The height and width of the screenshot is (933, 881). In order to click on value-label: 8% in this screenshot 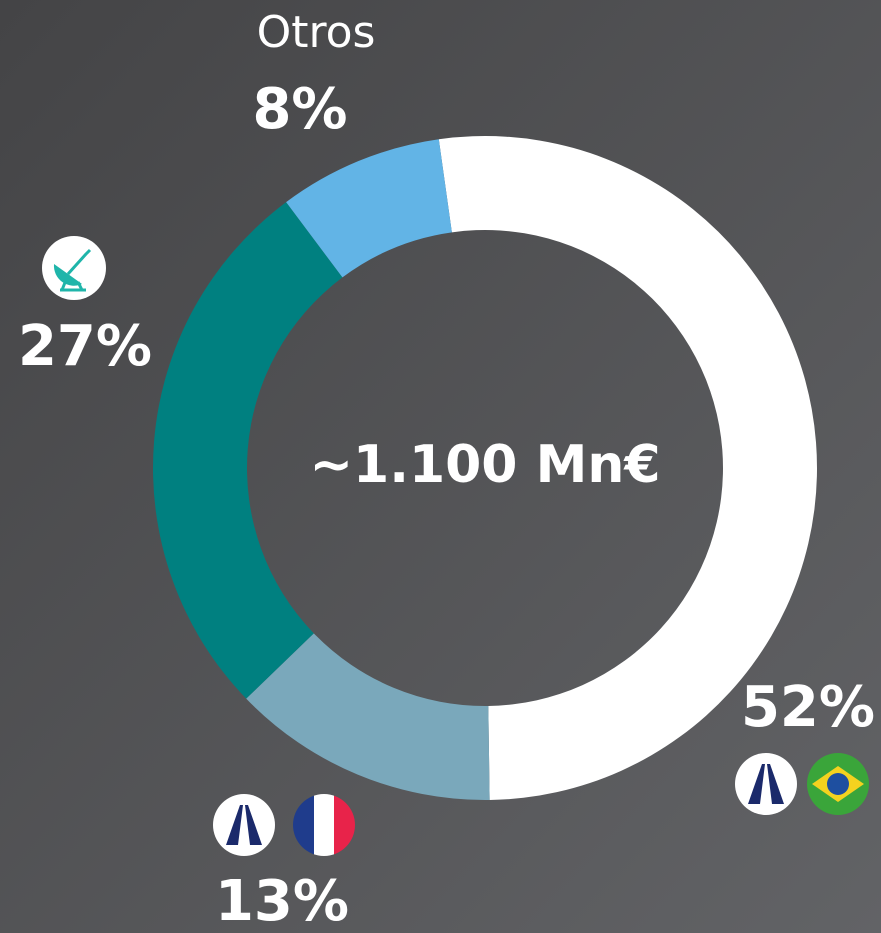, I will do `click(299, 109)`.